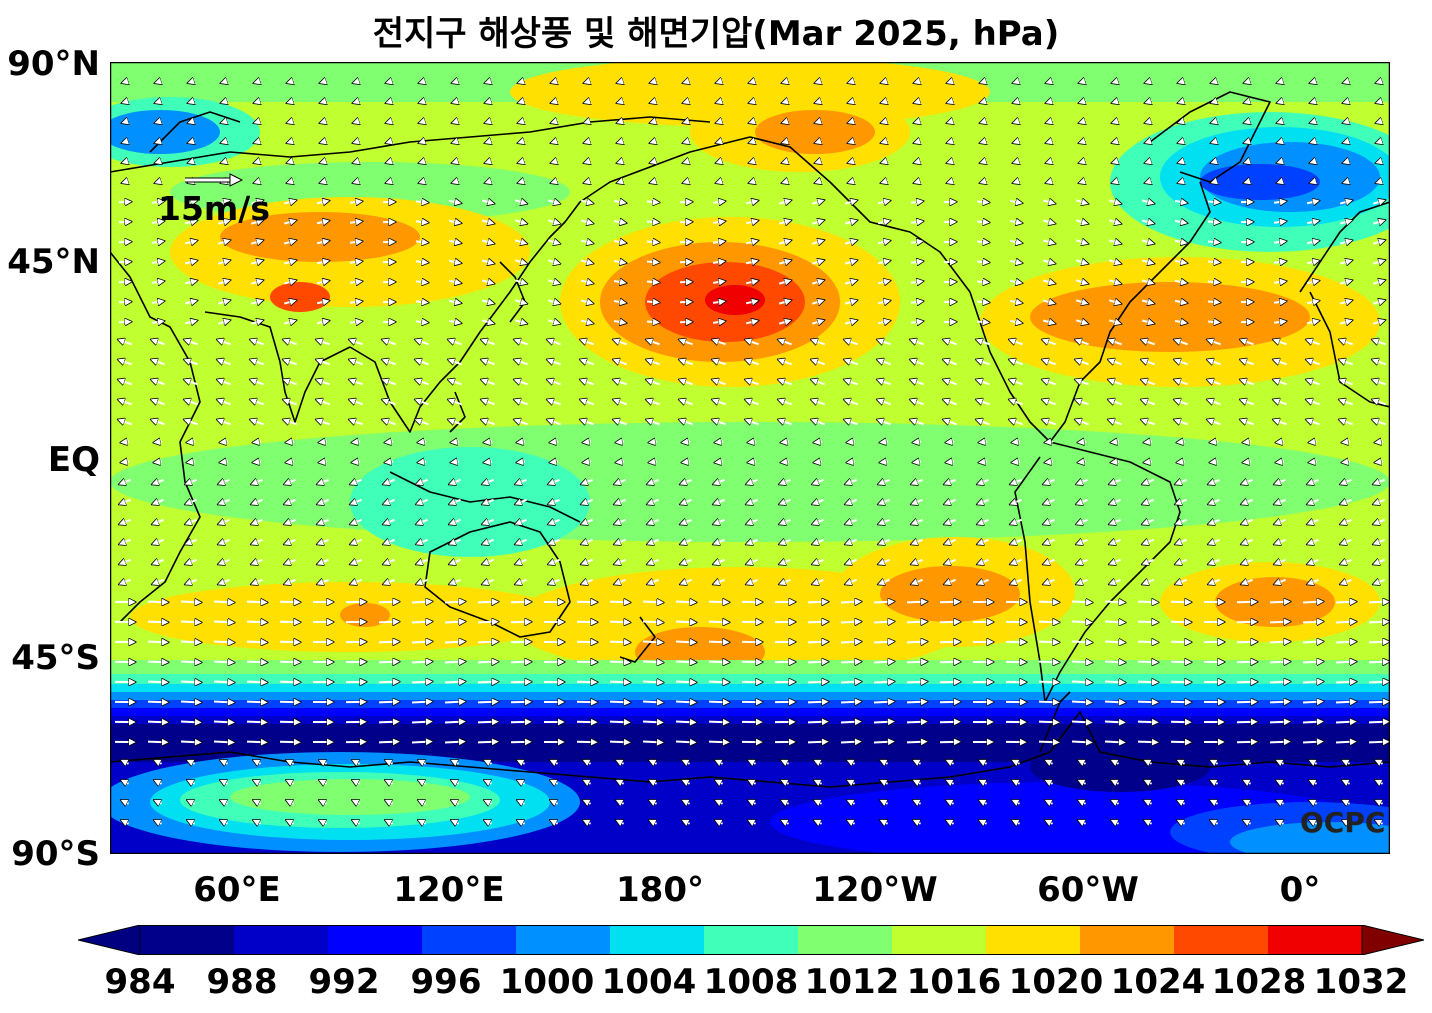 This screenshot has height=1013, width=1432. Describe the element at coordinates (497, 579) in the screenshot. I see `coast-australia` at that location.